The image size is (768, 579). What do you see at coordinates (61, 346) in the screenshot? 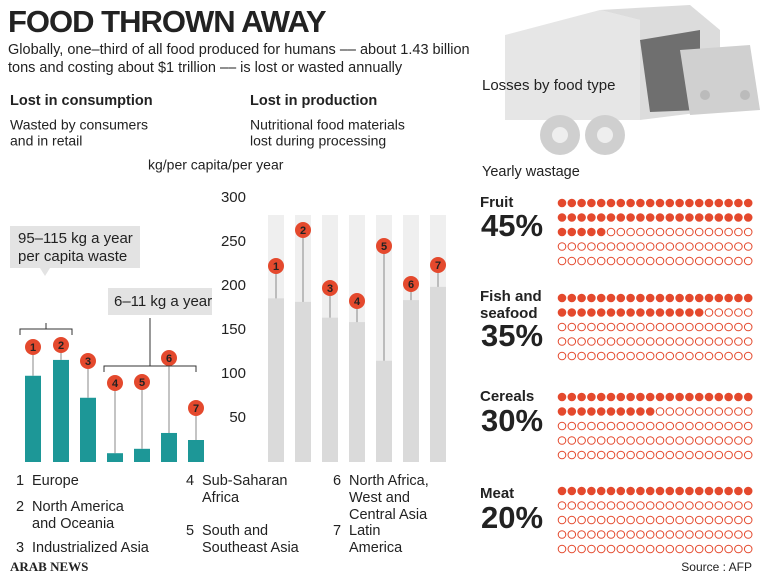
I see `number-label: 2` at bounding box center [61, 346].